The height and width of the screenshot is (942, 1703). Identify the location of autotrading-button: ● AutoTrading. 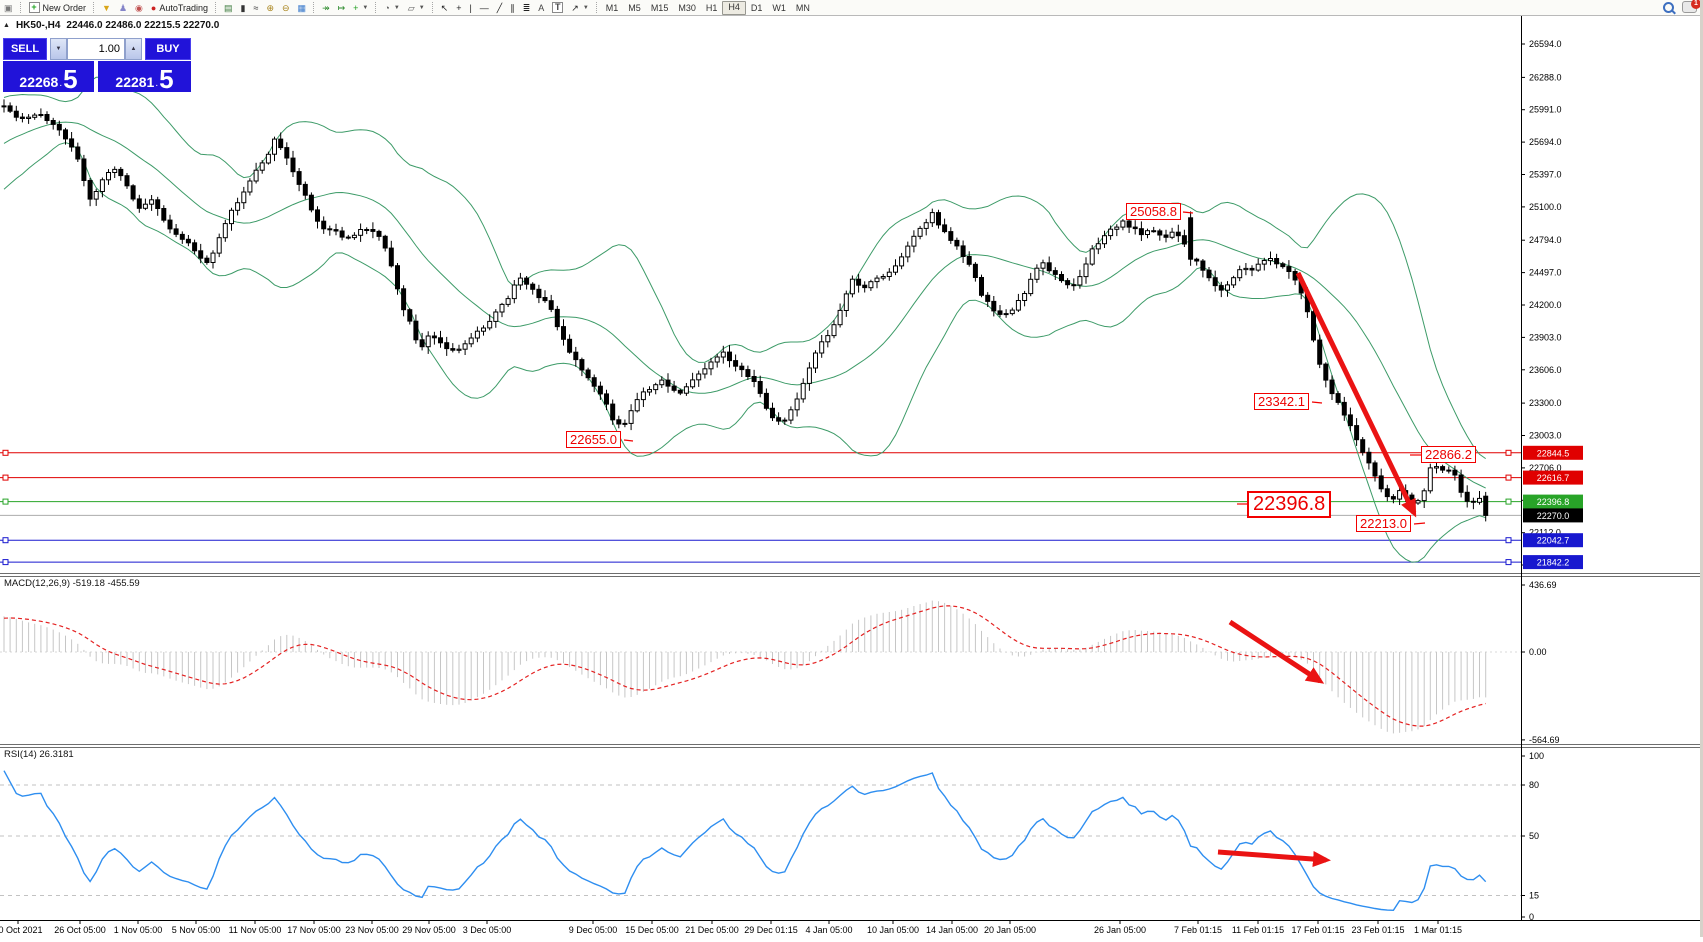
(179, 7).